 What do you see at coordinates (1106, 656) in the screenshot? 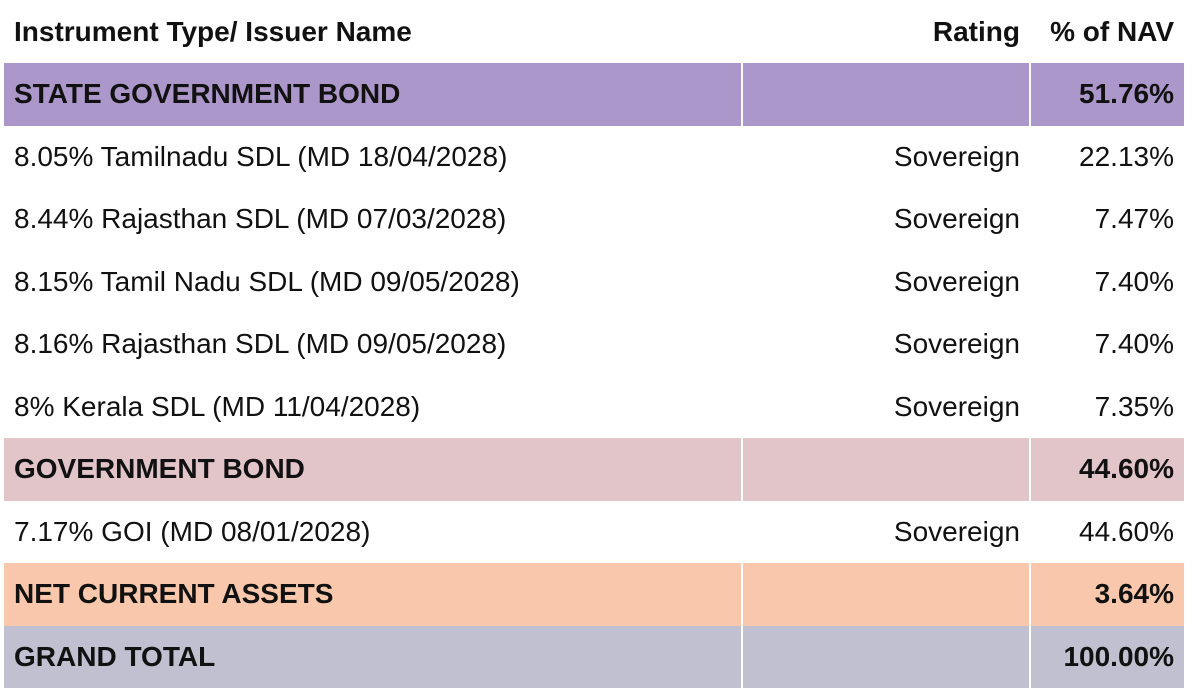
I see `row-nav: 100.00%` at bounding box center [1106, 656].